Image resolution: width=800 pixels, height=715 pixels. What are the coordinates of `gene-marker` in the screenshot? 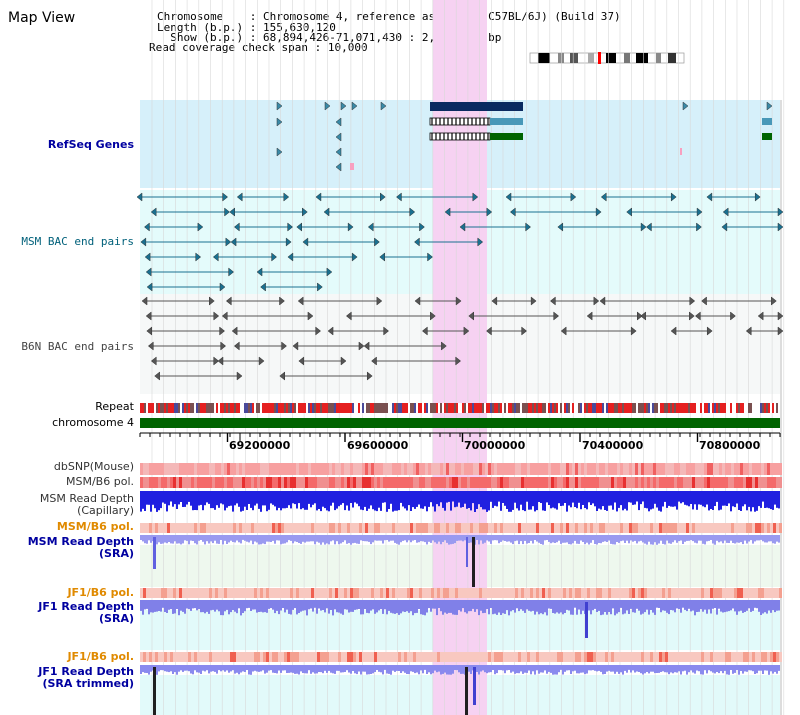 It's located at (685, 106).